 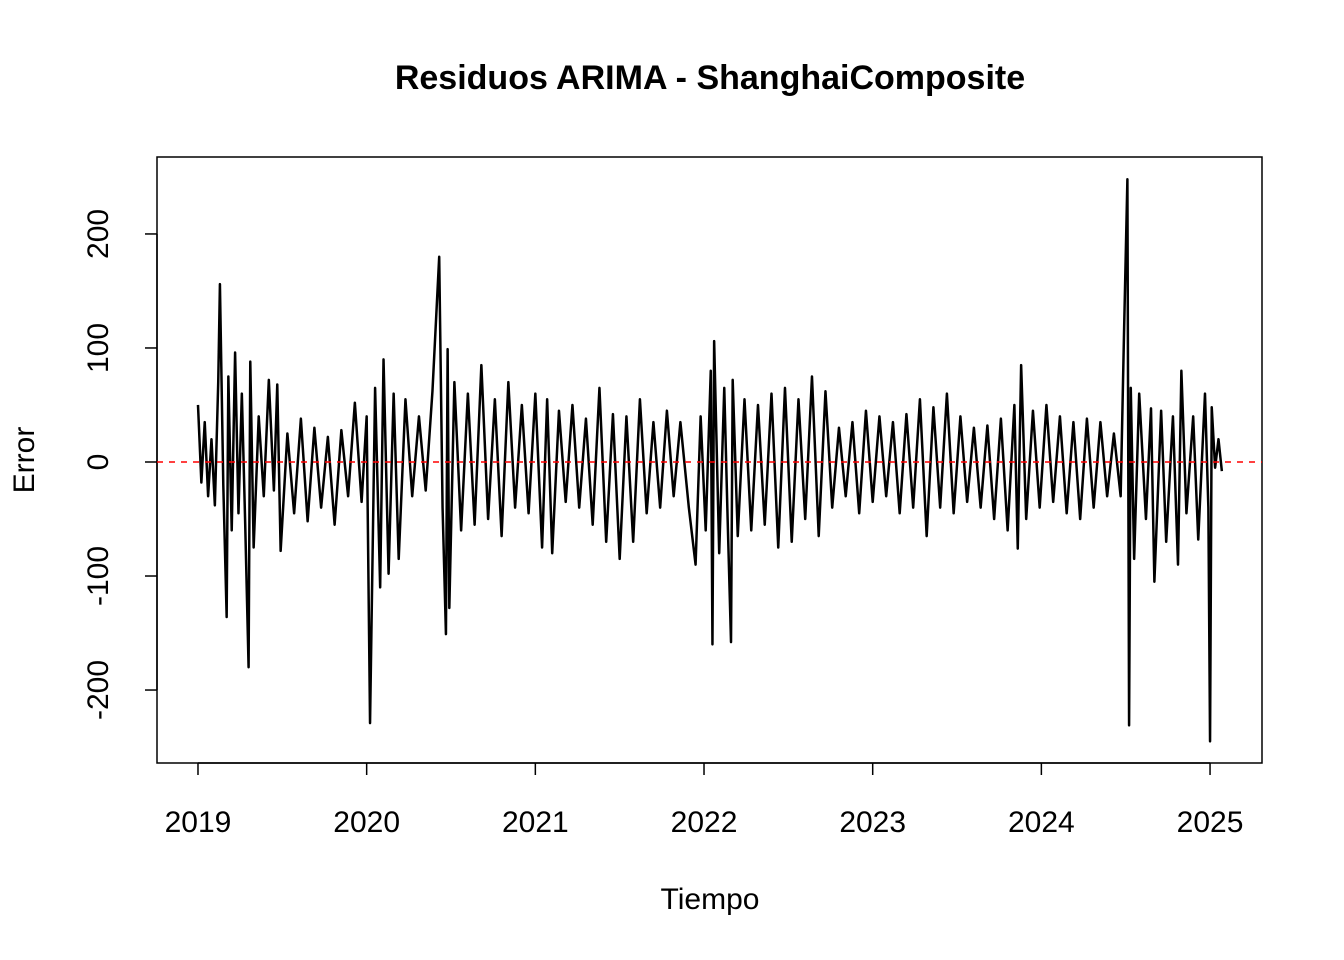 I want to click on y-tick-label: 100, so click(x=98, y=348).